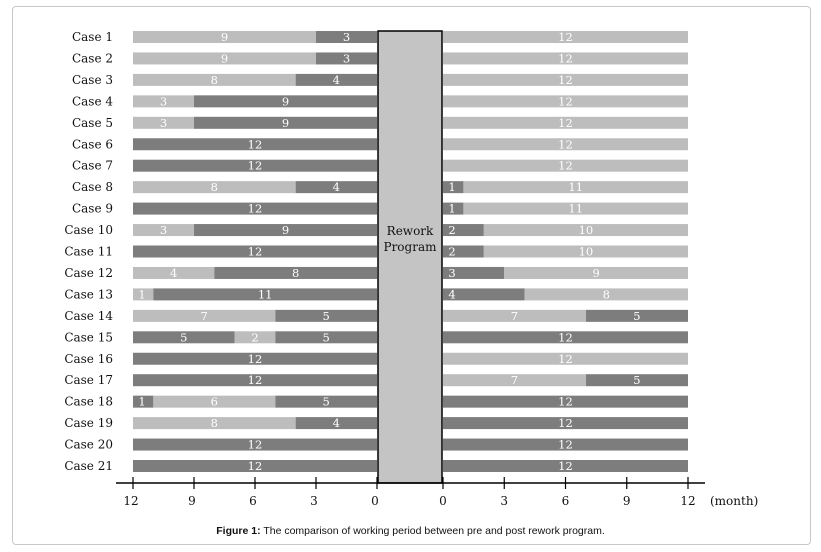 The image size is (821, 552). I want to click on x-tick-label-left: 9, so click(192, 501).